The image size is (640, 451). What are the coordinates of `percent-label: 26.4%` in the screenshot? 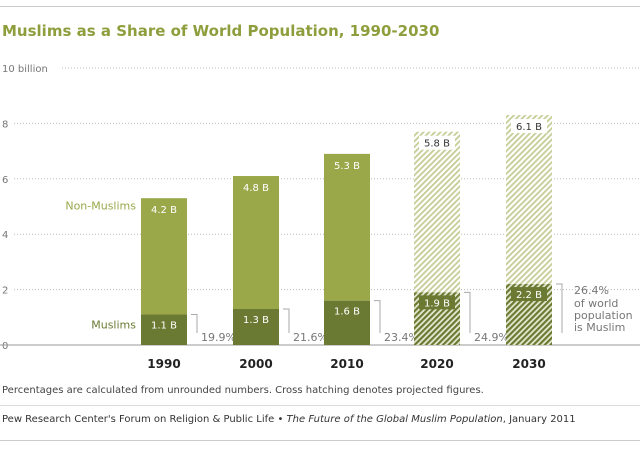 It's located at (591, 290).